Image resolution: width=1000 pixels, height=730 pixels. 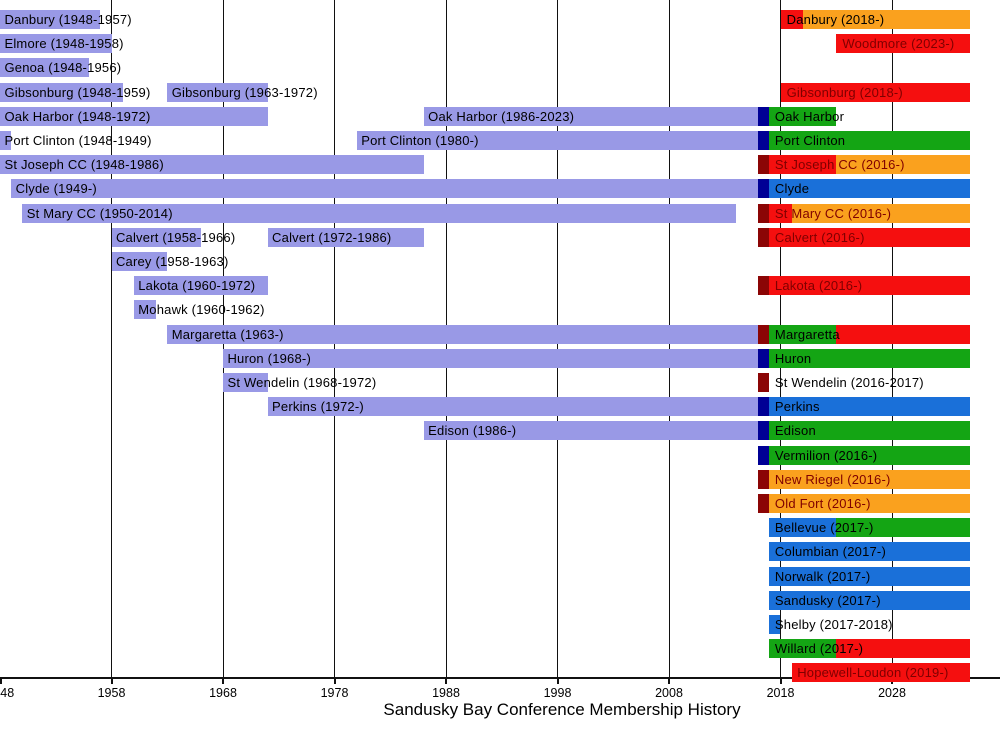 I want to click on timeline-bar-label: Gibsonburg (1963-1972), so click(x=244, y=92).